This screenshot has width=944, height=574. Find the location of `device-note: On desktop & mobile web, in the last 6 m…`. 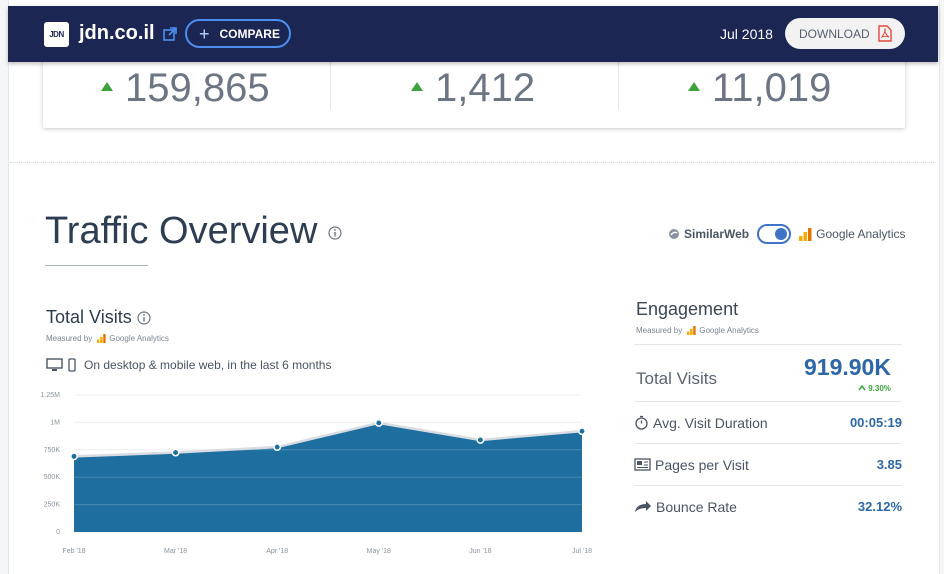

device-note: On desktop & mobile web, in the last 6 m… is located at coordinates (188, 365).